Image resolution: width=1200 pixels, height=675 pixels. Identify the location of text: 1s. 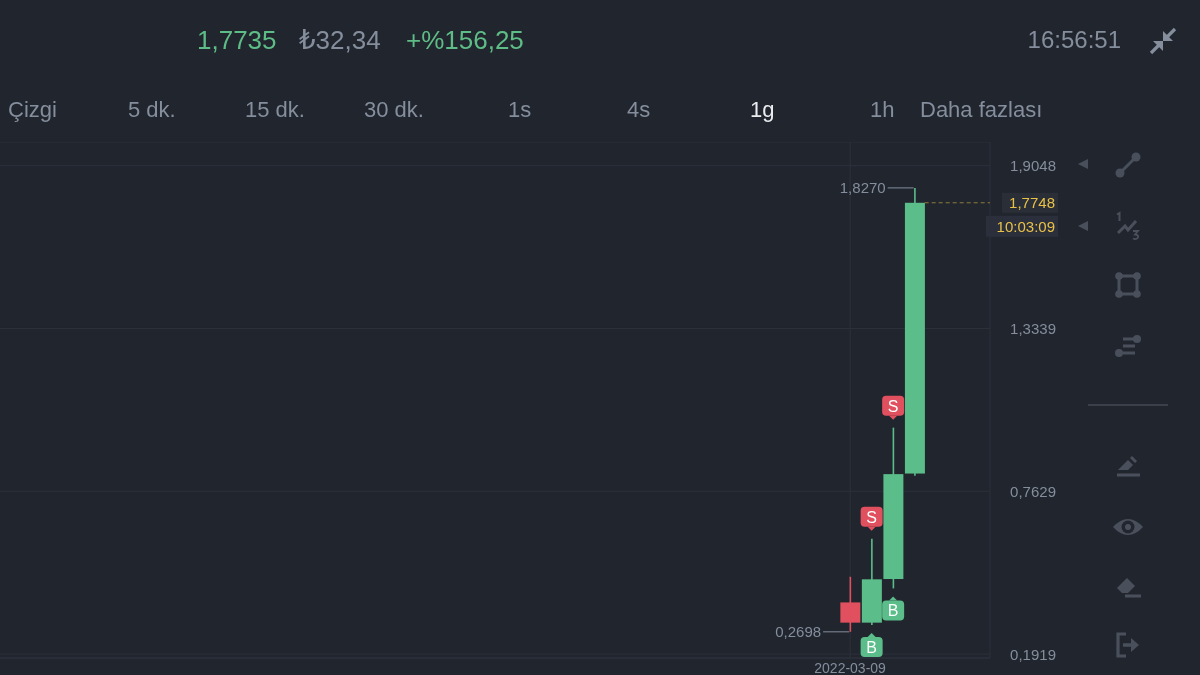
(520, 109).